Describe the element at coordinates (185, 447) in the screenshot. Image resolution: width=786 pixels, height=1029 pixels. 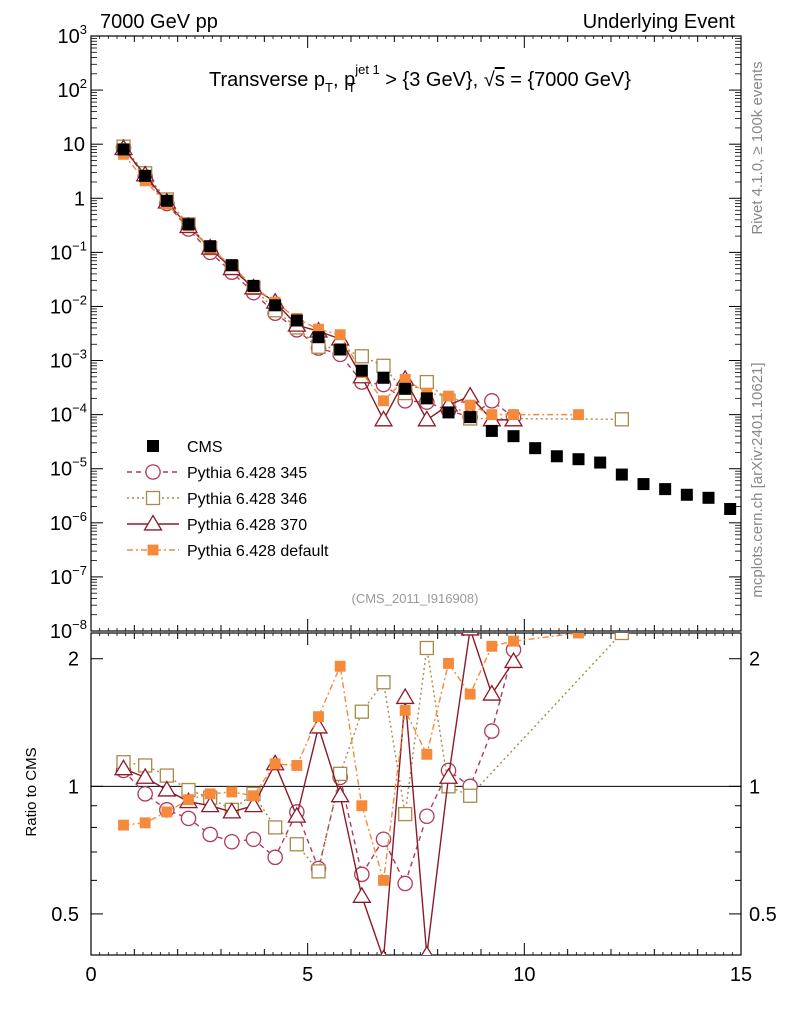
I see `legend-entry: CMS` at that location.